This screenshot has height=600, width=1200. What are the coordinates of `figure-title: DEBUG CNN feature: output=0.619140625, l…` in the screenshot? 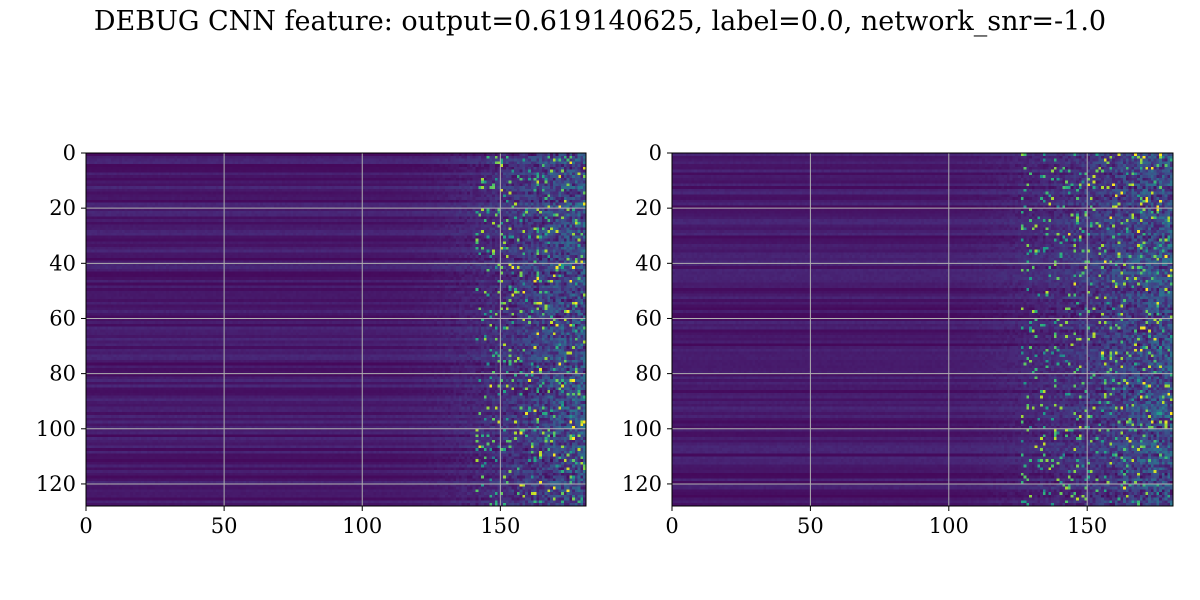 It's located at (600, 21).